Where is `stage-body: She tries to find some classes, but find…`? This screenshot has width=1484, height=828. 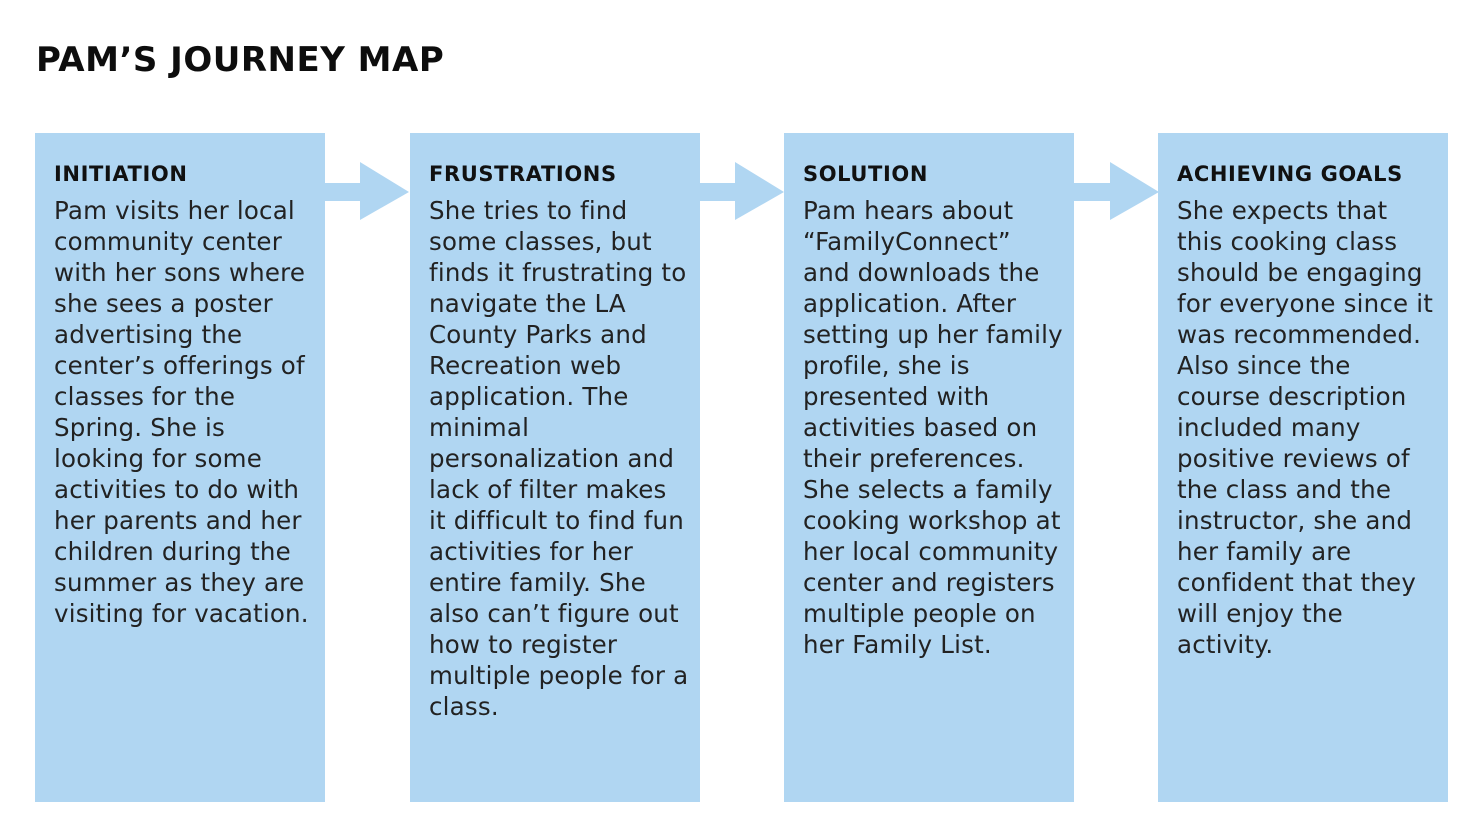
stage-body: She tries to find some classes, but find… is located at coordinates (559, 458).